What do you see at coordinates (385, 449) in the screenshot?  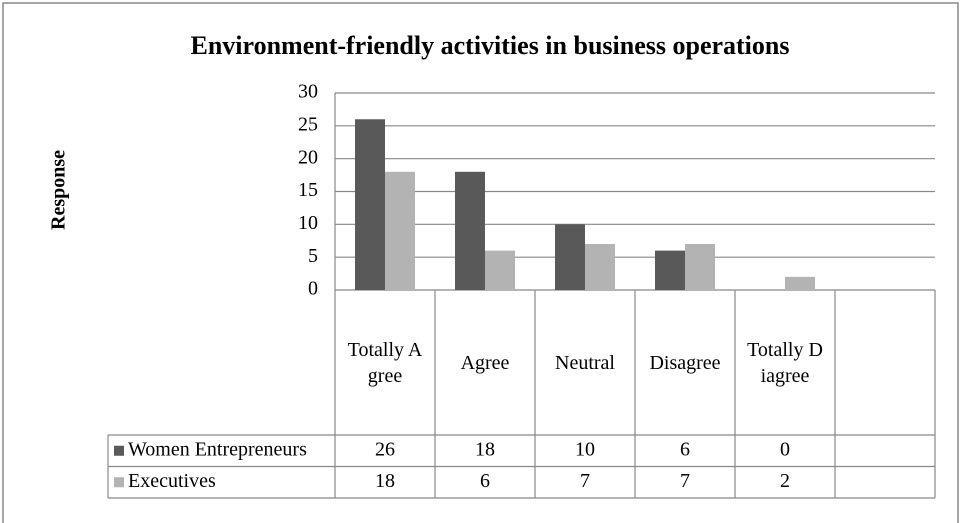 I see `table-value: 26` at bounding box center [385, 449].